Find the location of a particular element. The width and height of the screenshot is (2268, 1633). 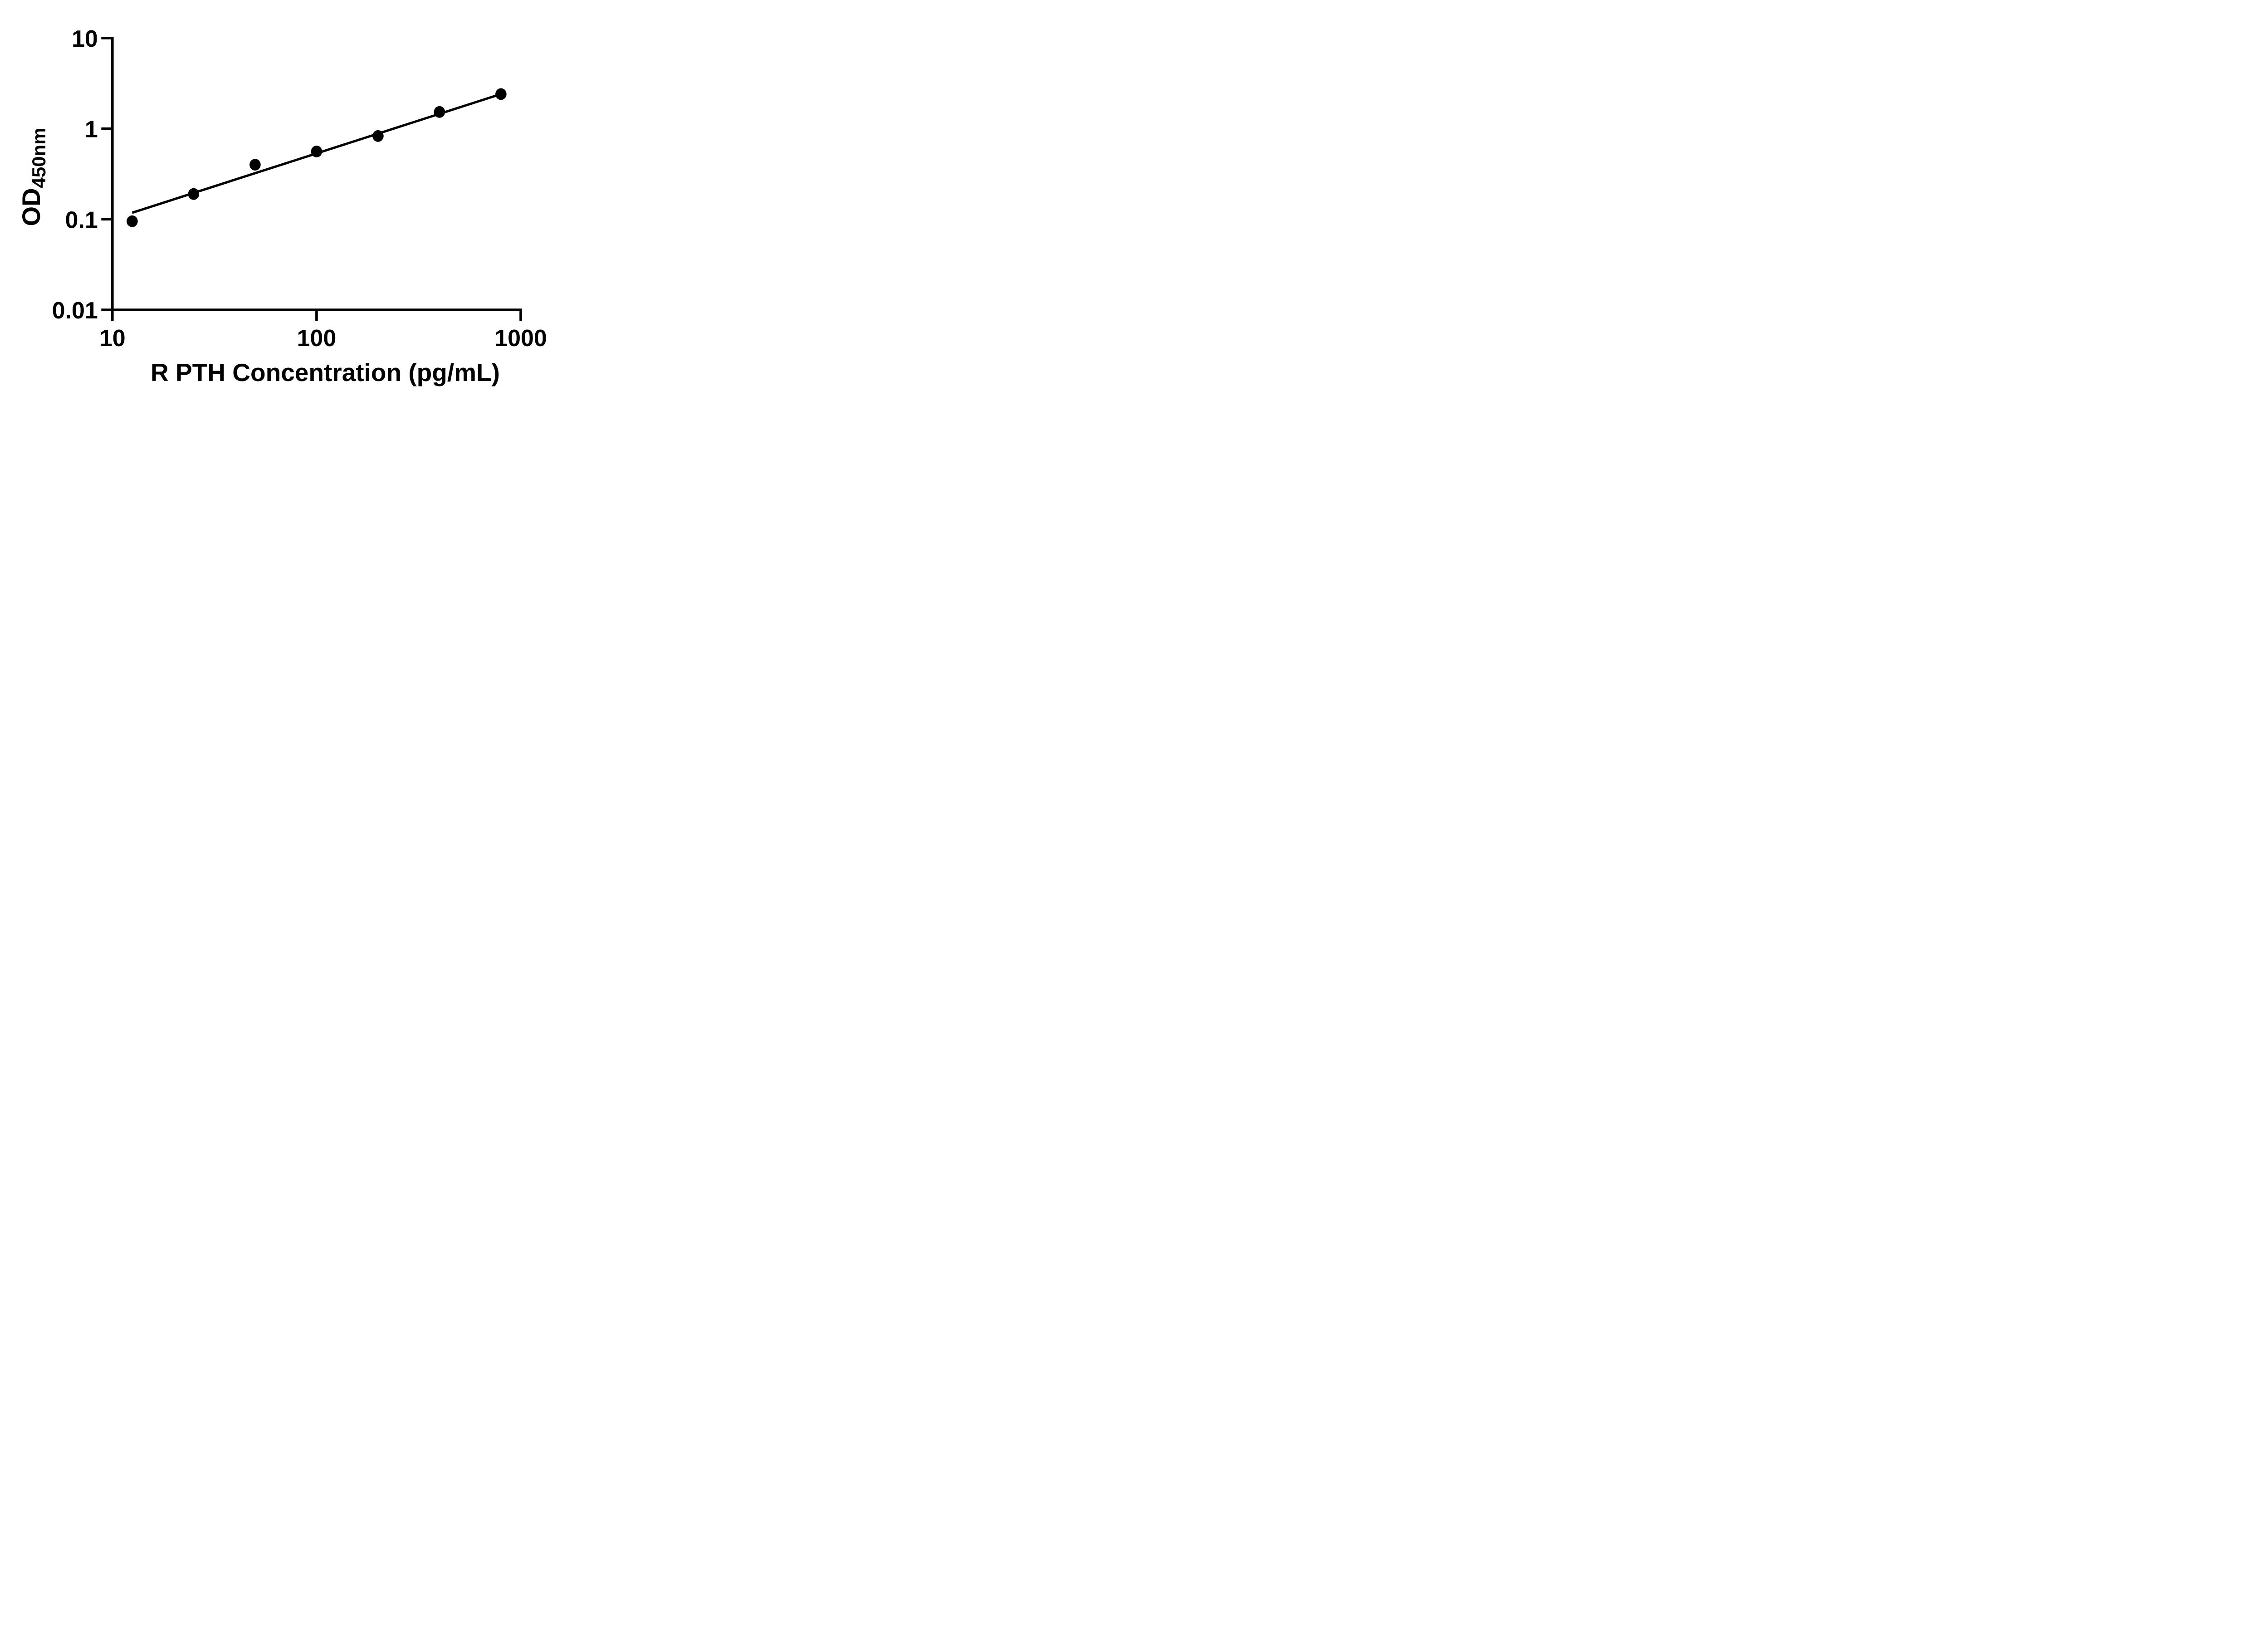

y-axis-title-main: OD is located at coordinates (31, 207).